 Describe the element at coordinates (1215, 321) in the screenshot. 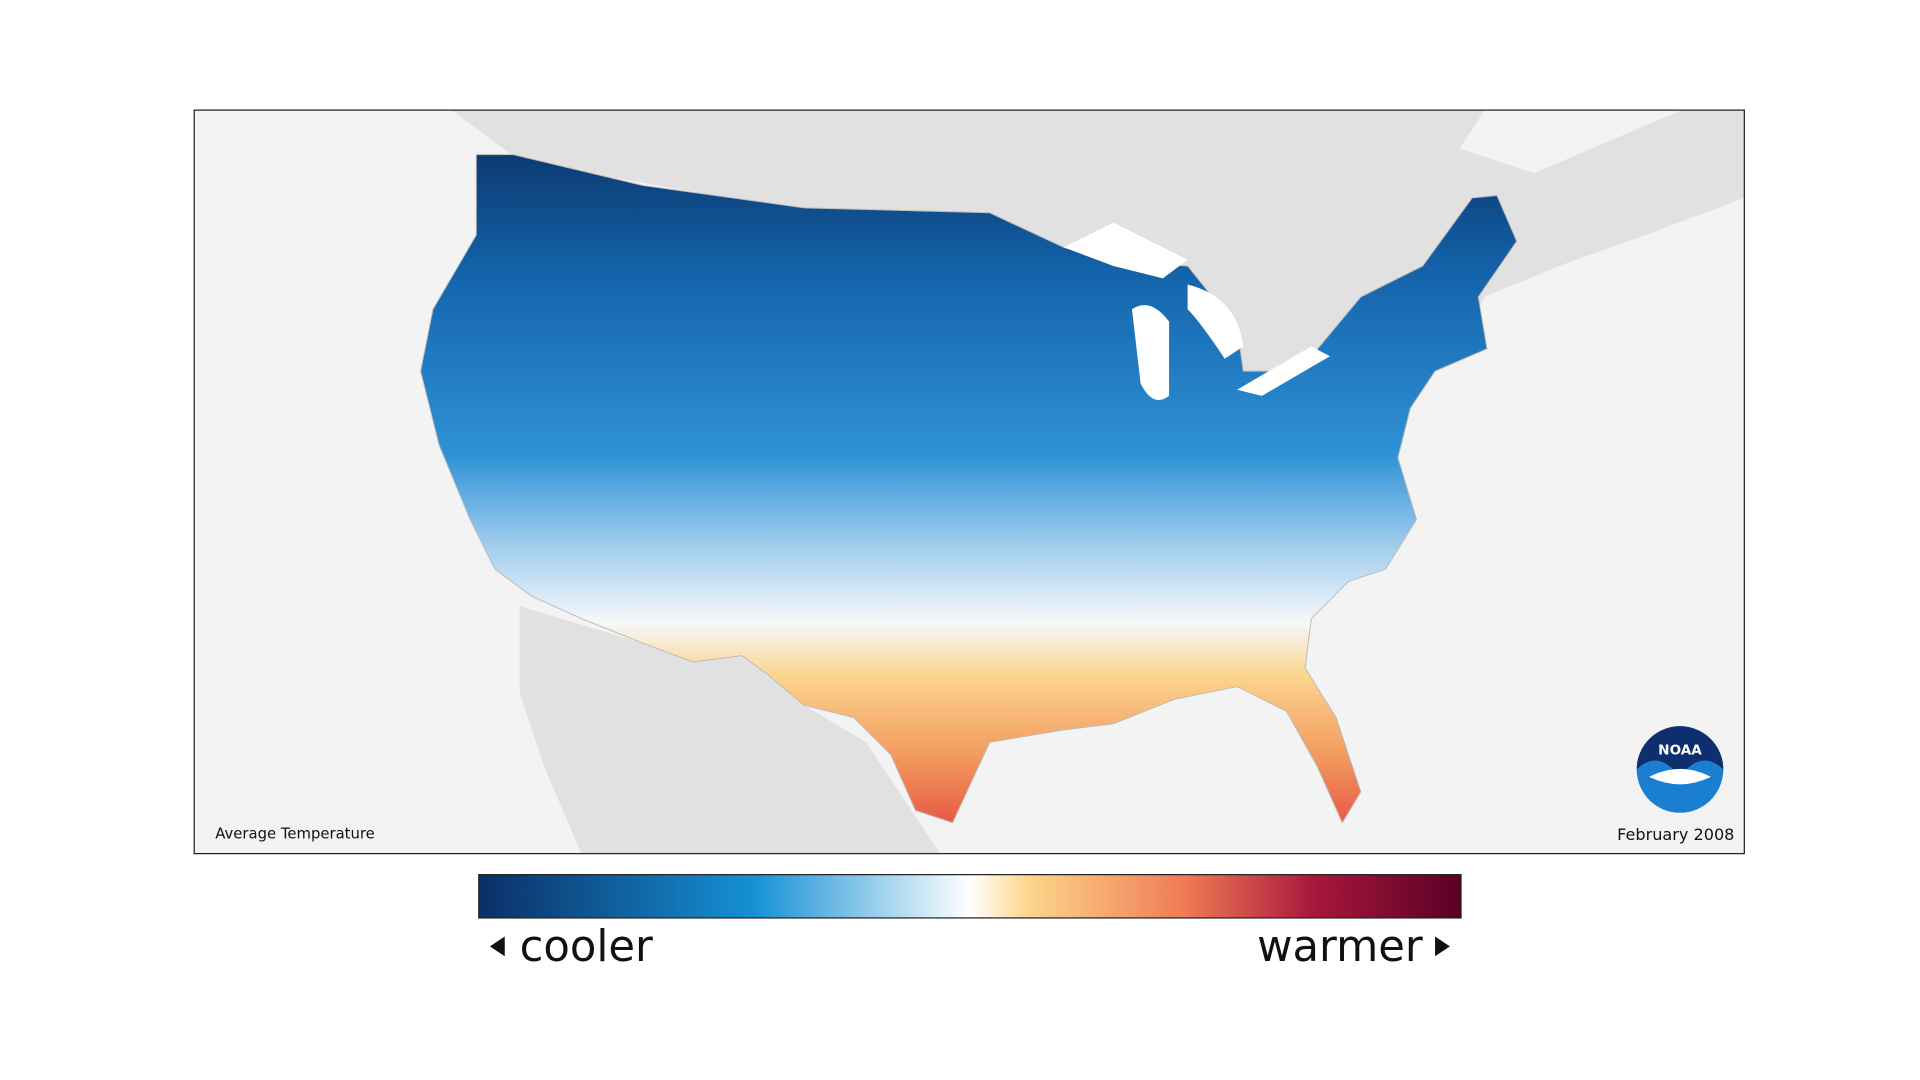

I see `lake-huron` at that location.